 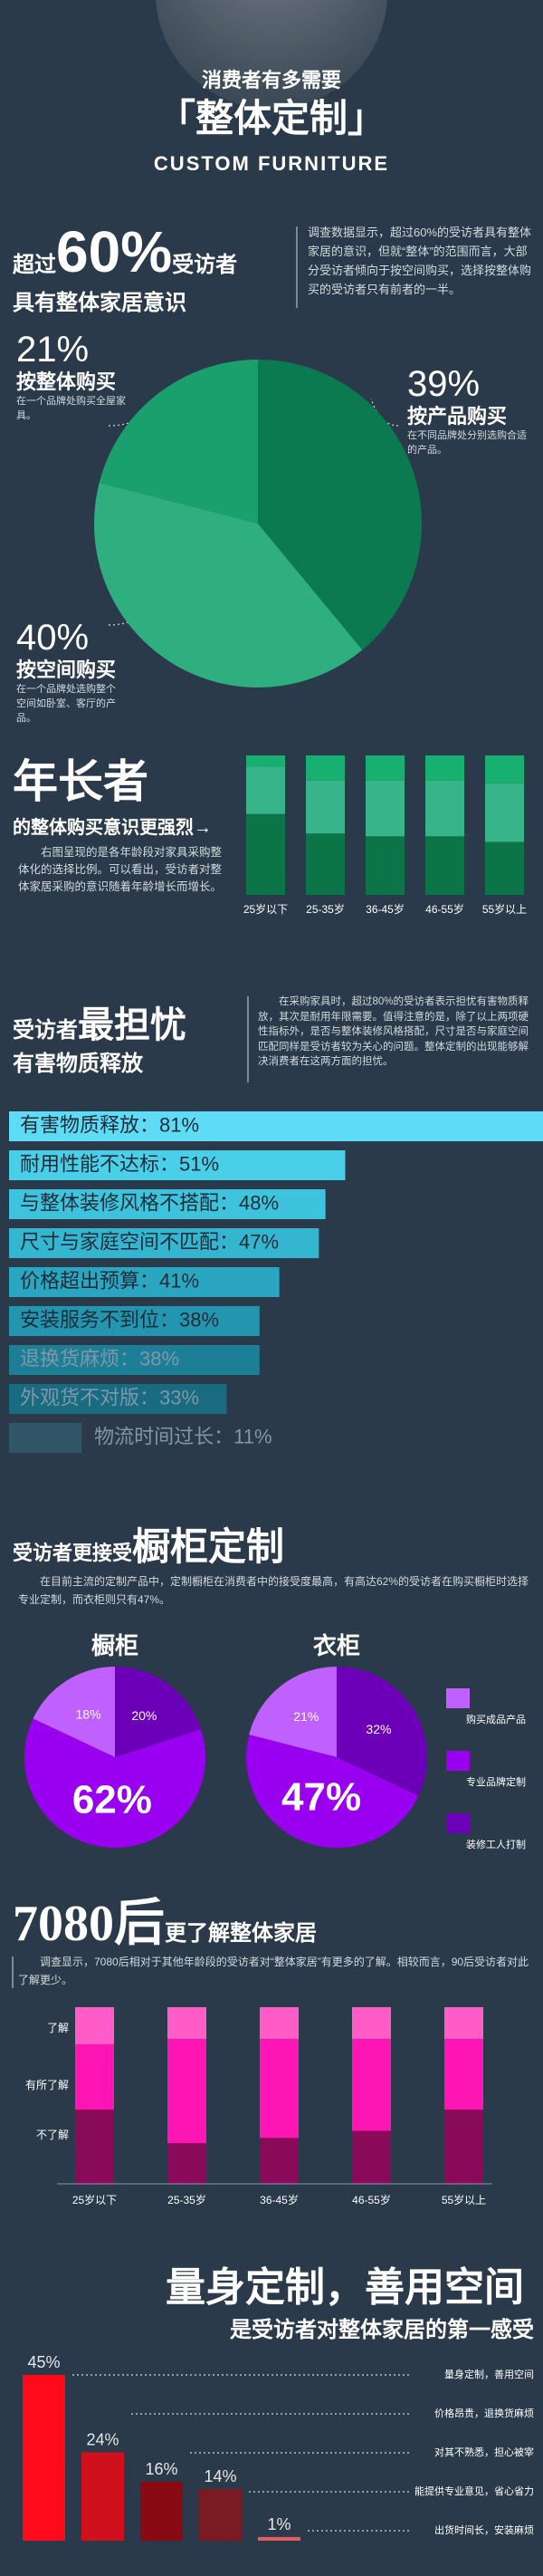 I want to click on pie-title: 橱柜, so click(x=115, y=1646).